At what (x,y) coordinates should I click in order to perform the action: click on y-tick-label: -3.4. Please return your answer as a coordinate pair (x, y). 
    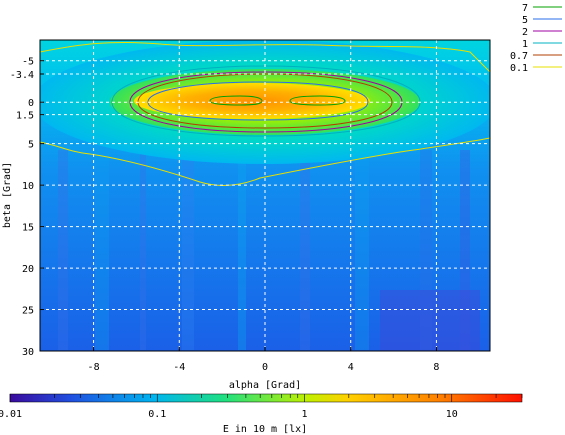
    Looking at the image, I should click on (22, 75).